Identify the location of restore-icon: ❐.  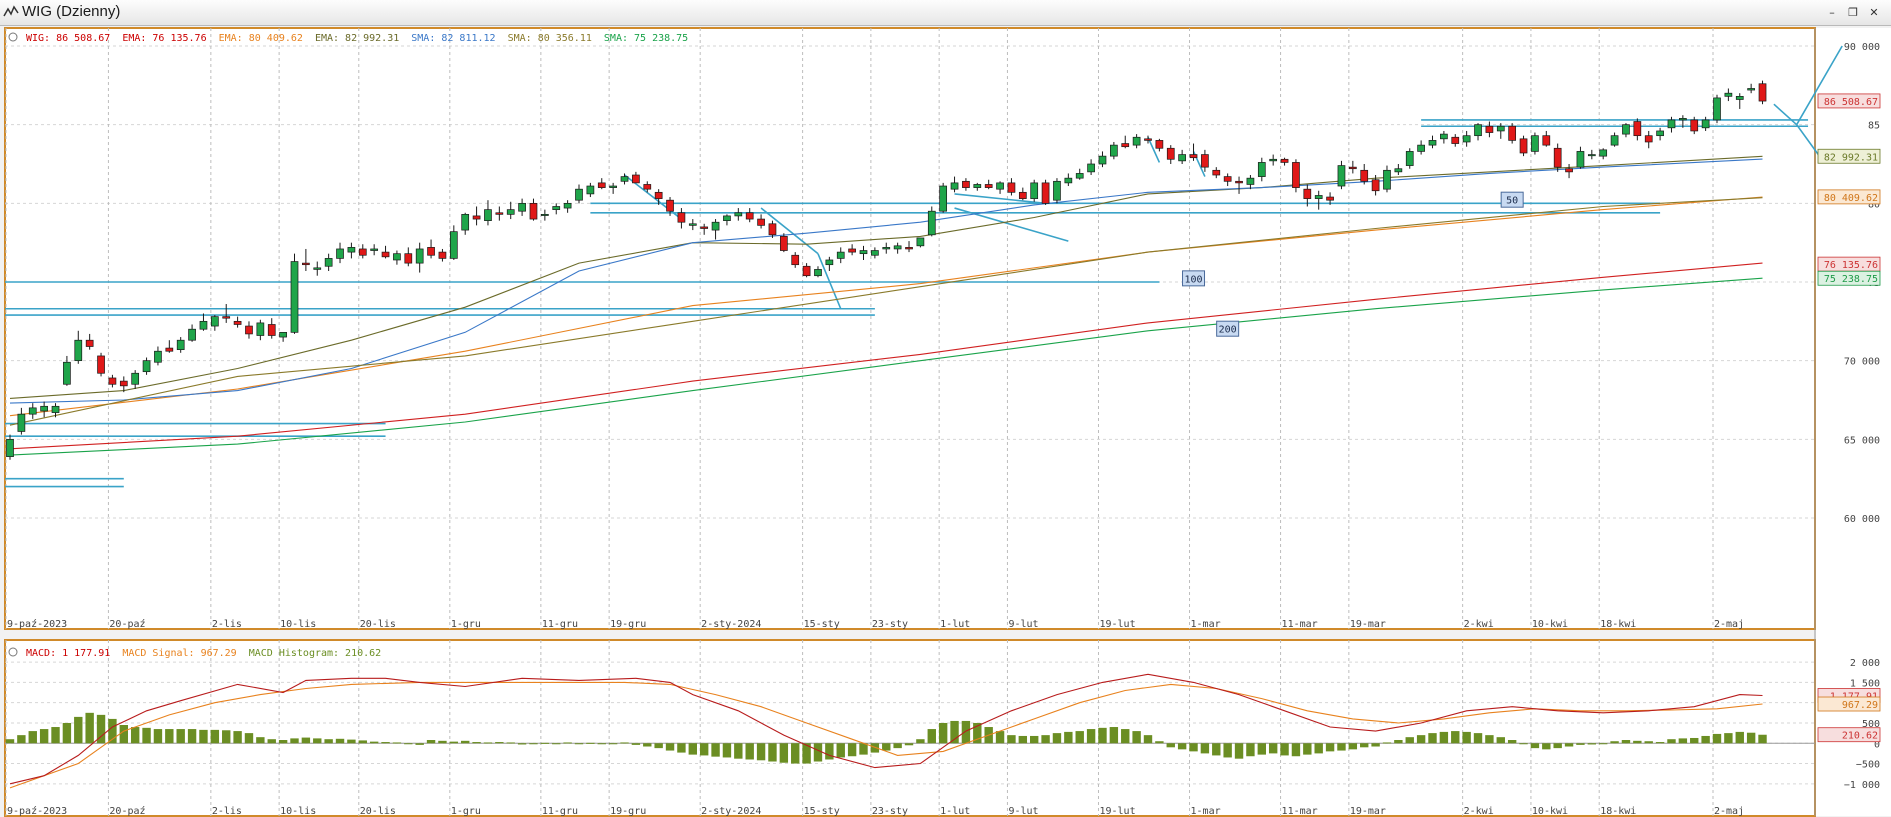
(1853, 12).